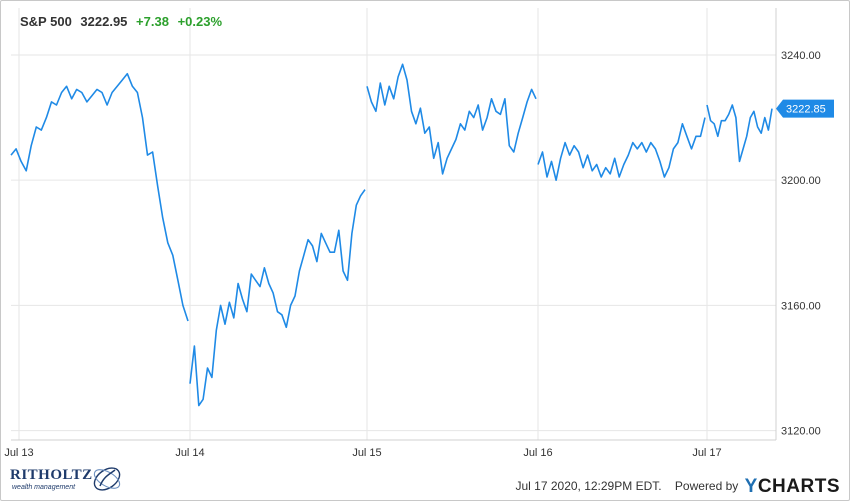  Describe the element at coordinates (152, 21) in the screenshot. I see `change-value: +7.38` at that location.